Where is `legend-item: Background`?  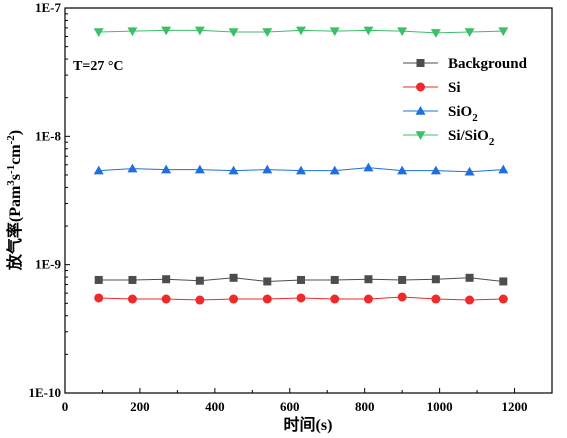 legend-item: Background is located at coordinates (465, 64).